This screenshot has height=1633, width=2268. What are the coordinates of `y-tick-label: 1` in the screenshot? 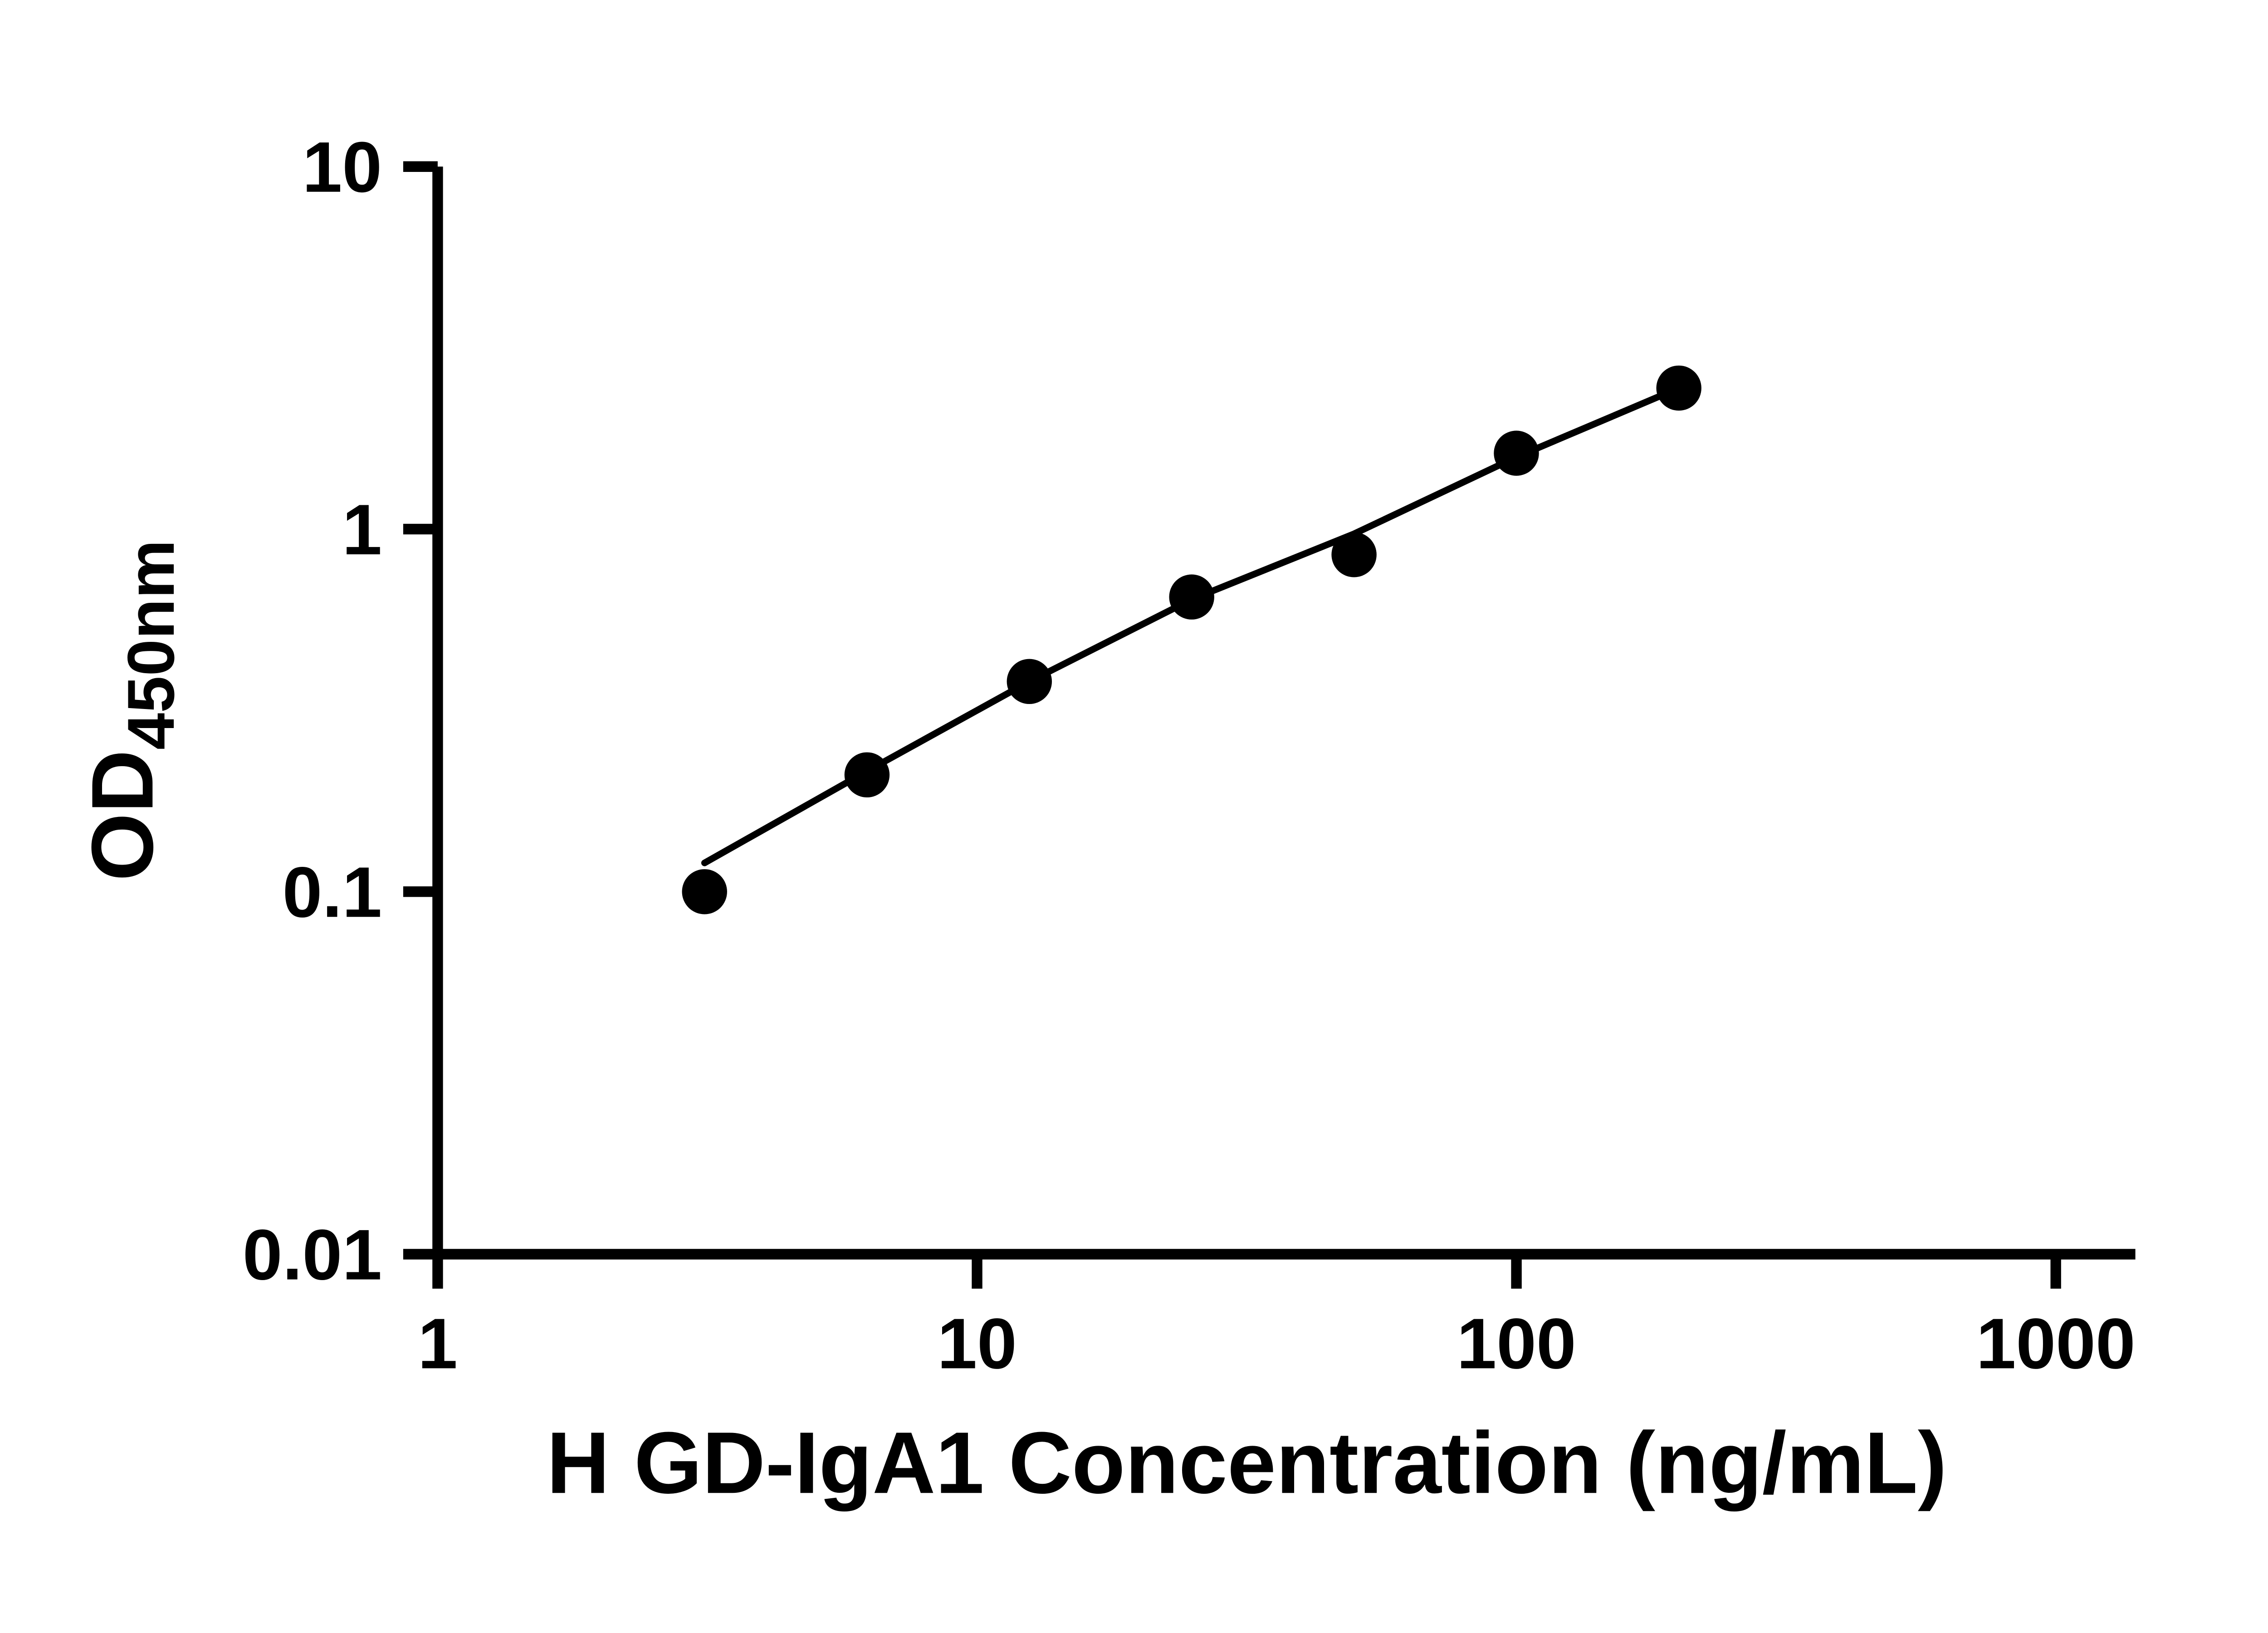 It's located at (362, 530).